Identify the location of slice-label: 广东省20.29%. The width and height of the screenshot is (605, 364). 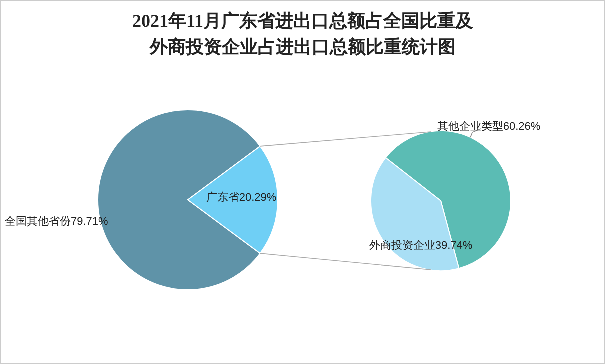
(241, 197).